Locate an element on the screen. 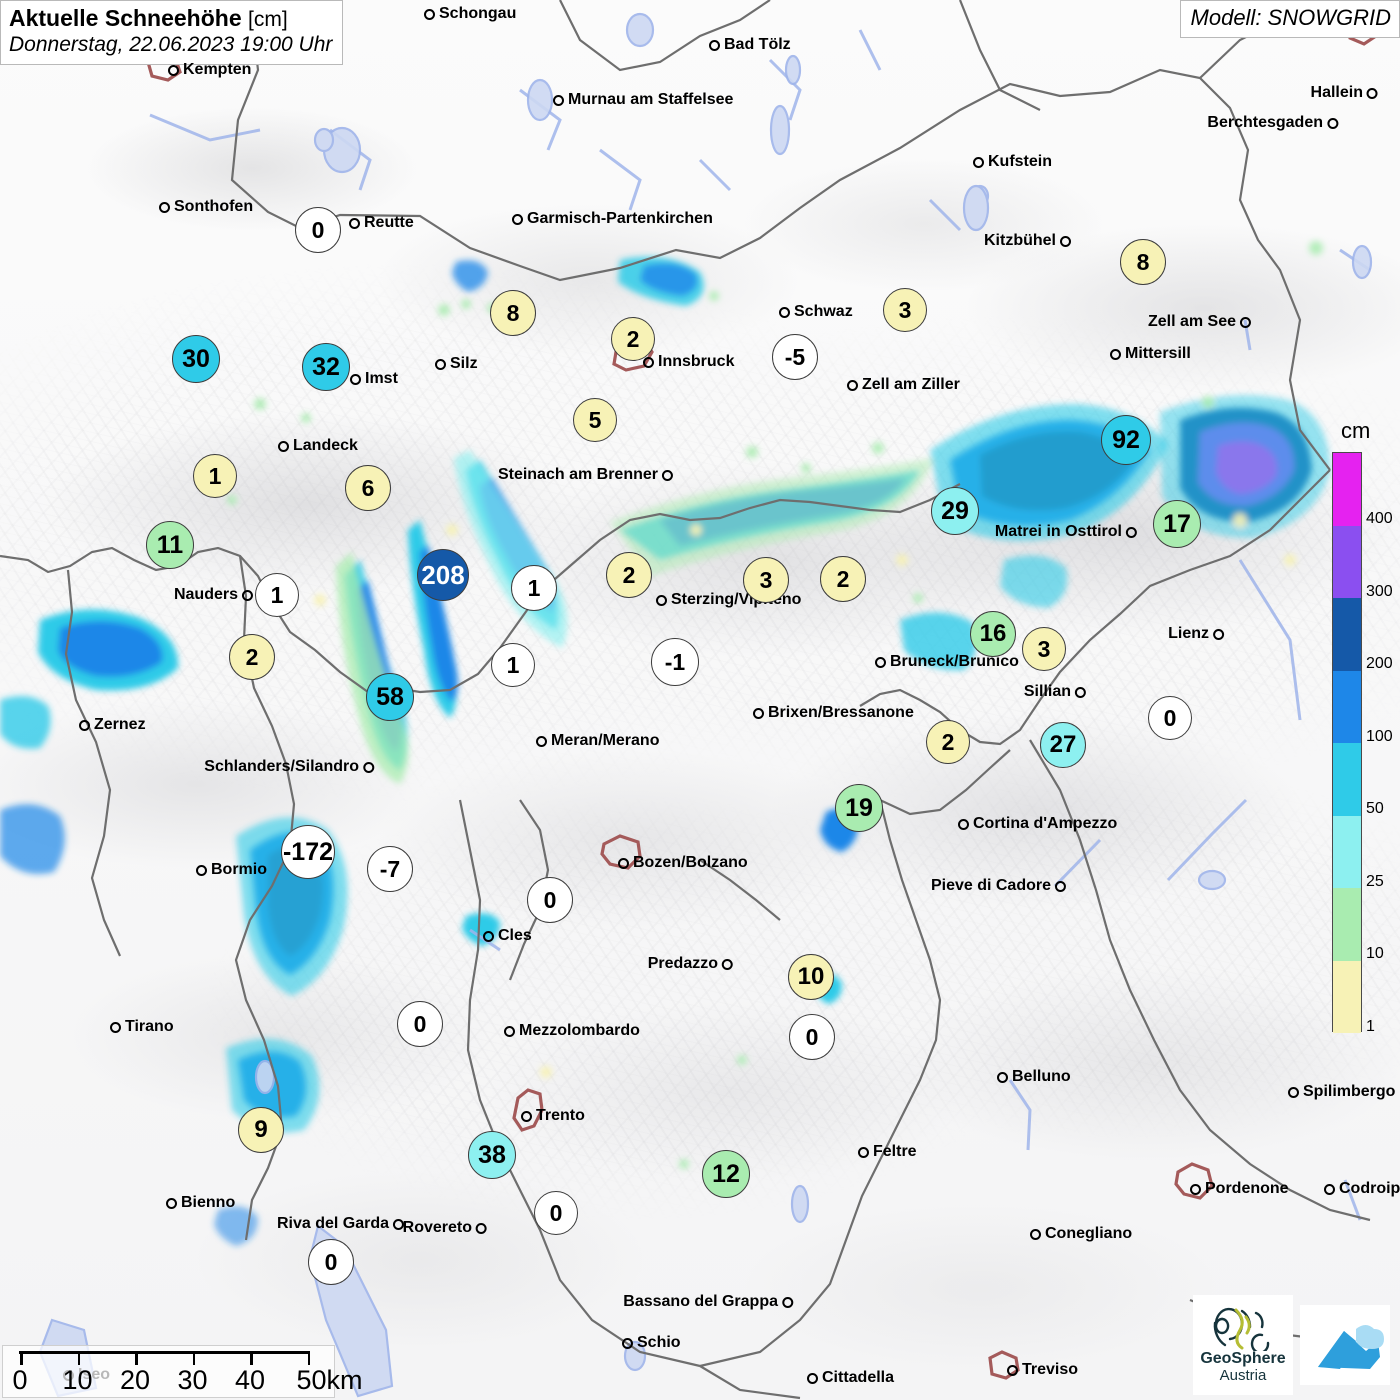 The width and height of the screenshot is (1400, 1400). city-label: Tirano is located at coordinates (149, 1026).